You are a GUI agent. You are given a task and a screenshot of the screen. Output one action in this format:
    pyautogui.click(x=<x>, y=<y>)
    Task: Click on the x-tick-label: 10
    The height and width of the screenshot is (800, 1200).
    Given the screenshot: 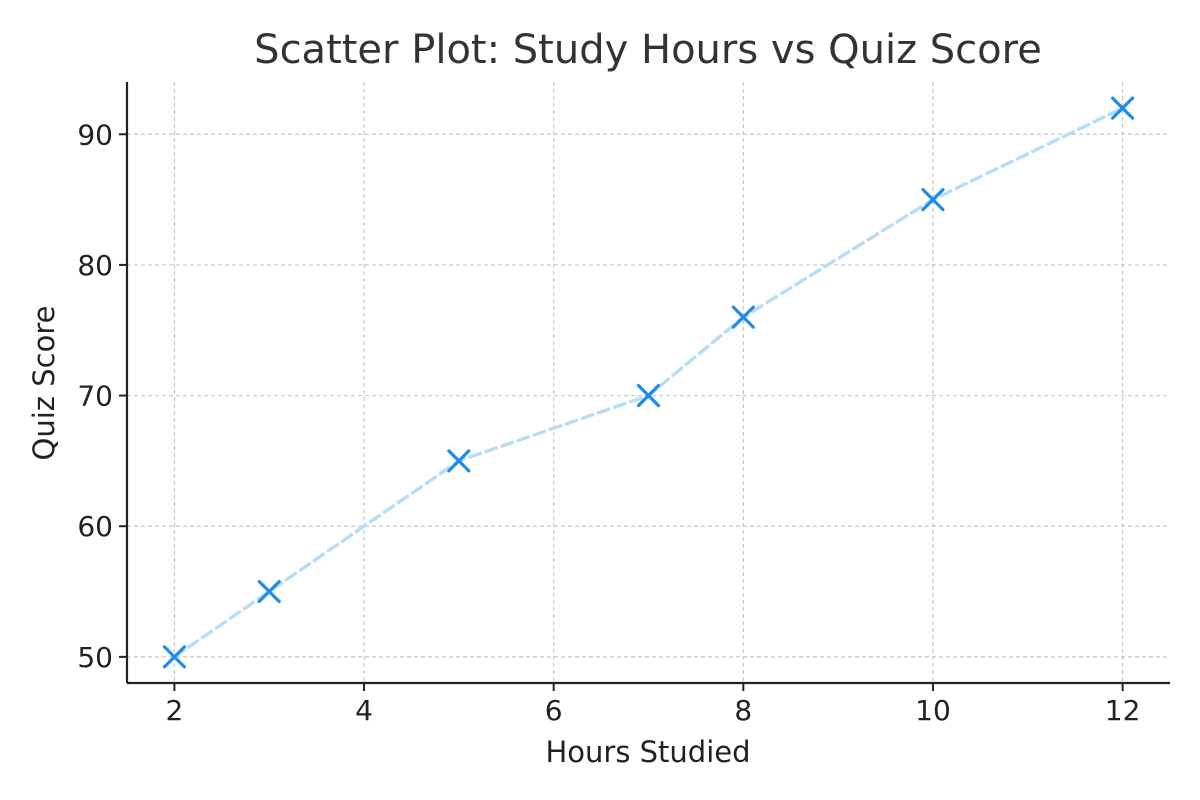 What is the action you would take?
    pyautogui.click(x=933, y=710)
    